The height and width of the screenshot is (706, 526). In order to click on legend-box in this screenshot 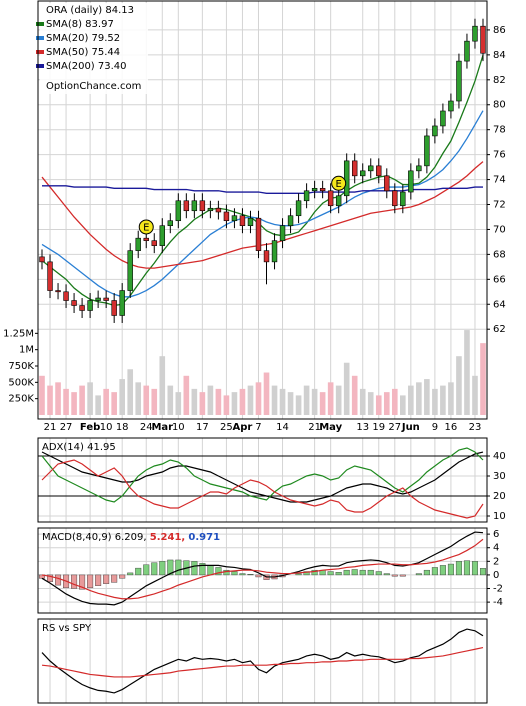, I will do `click(94, 48)`.